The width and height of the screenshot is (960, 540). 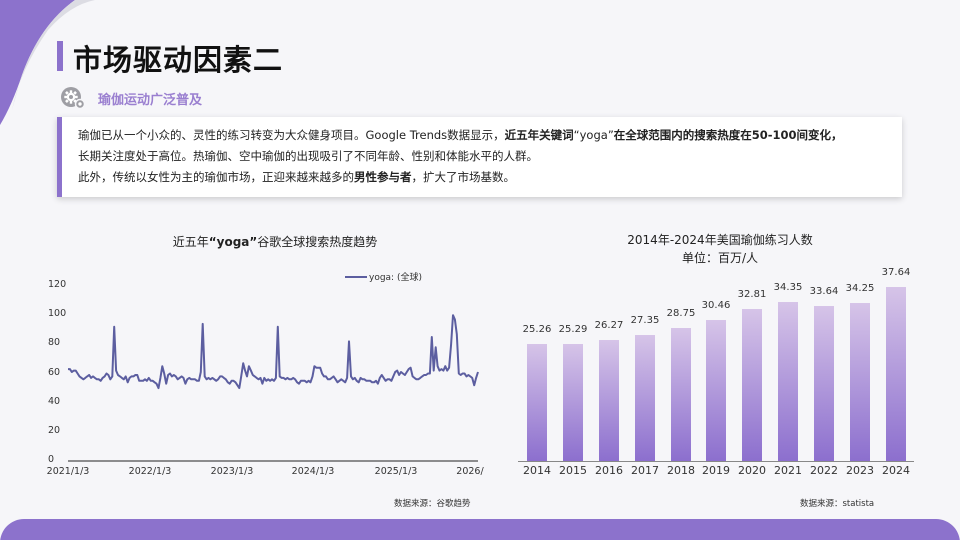 I want to click on intro-text: 此外，传统以女性为主的瑜伽市场，正迎来越来越多的, so click(x=216, y=177).